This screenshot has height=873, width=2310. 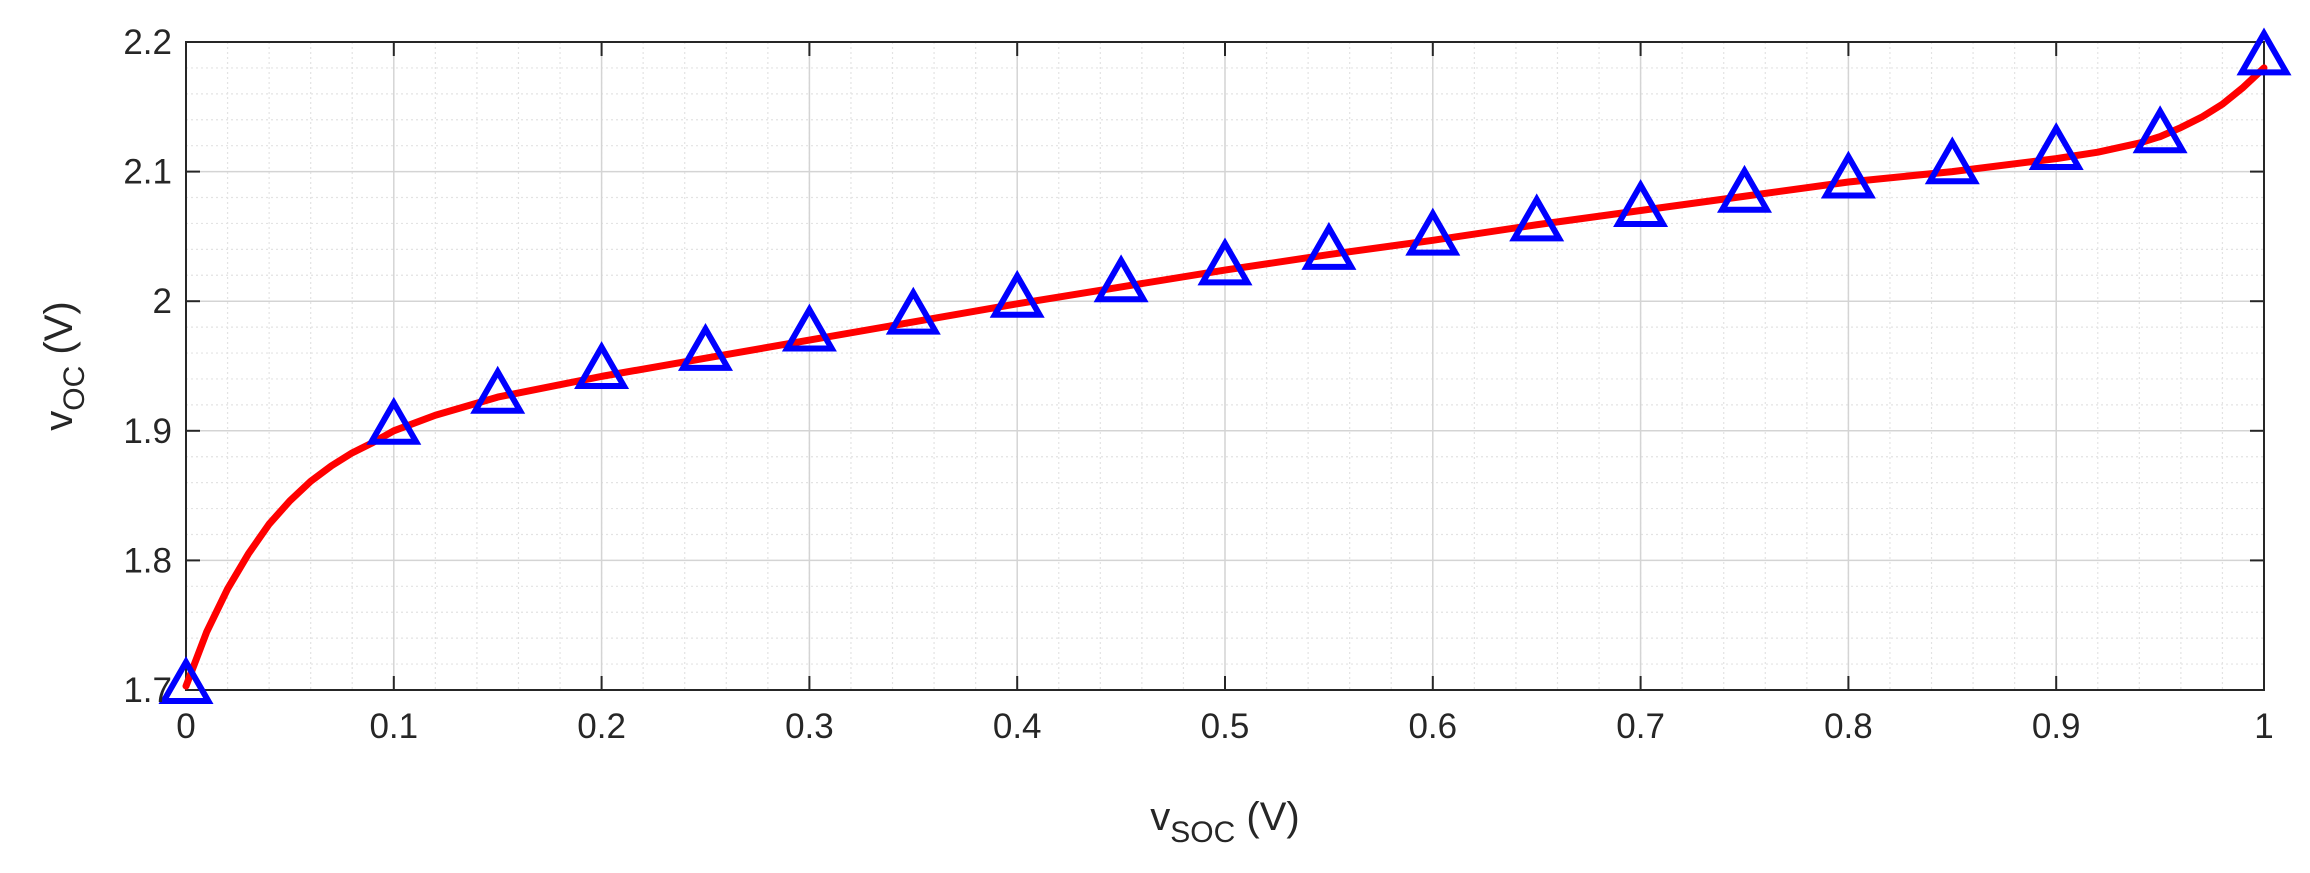 What do you see at coordinates (393, 726) in the screenshot?
I see `x-tick-label: 0.1` at bounding box center [393, 726].